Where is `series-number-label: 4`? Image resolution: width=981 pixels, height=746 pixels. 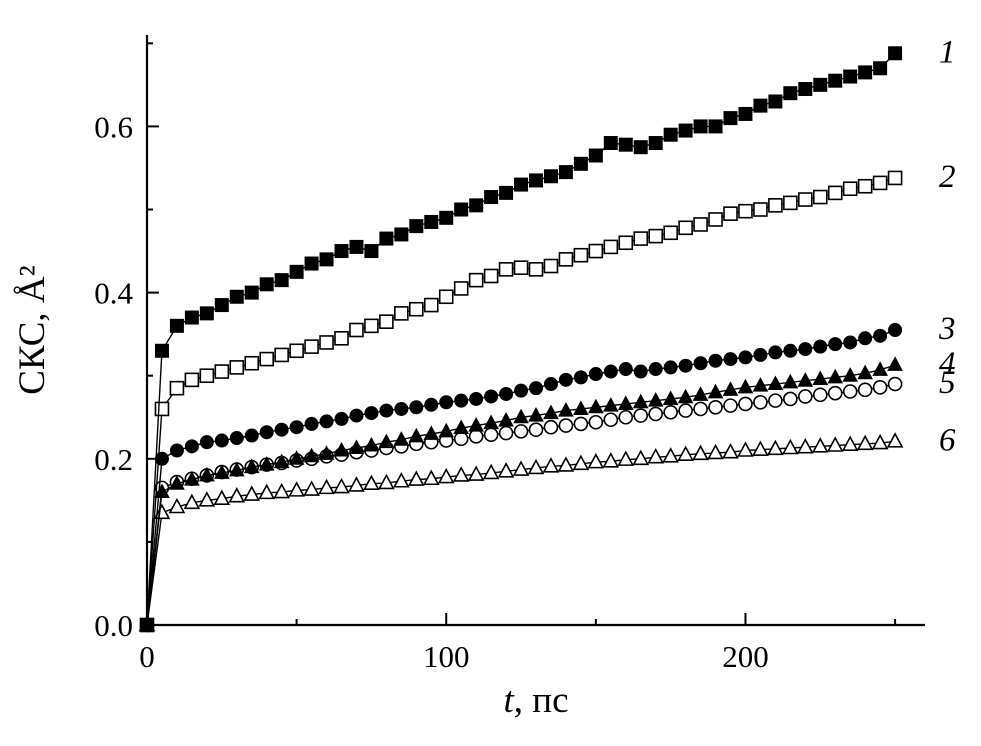 series-number-label: 4 is located at coordinates (947, 364).